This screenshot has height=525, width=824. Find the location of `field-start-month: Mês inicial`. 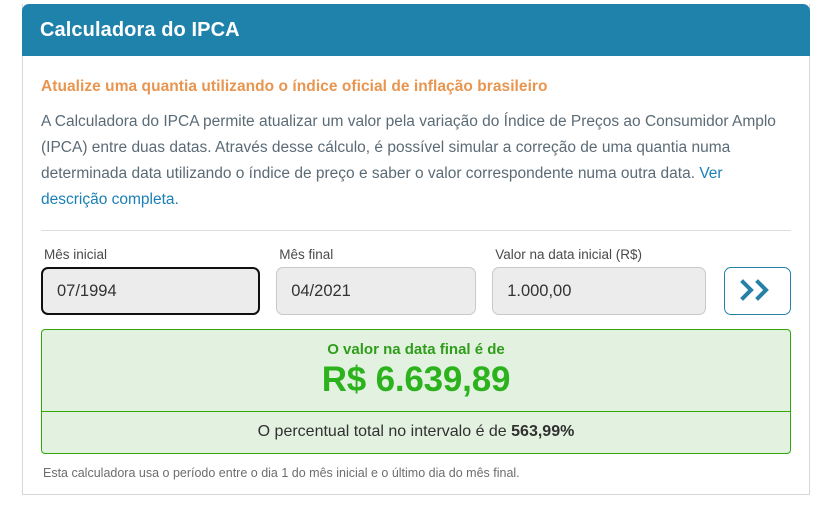

field-start-month: Mês inicial is located at coordinates (151, 281).